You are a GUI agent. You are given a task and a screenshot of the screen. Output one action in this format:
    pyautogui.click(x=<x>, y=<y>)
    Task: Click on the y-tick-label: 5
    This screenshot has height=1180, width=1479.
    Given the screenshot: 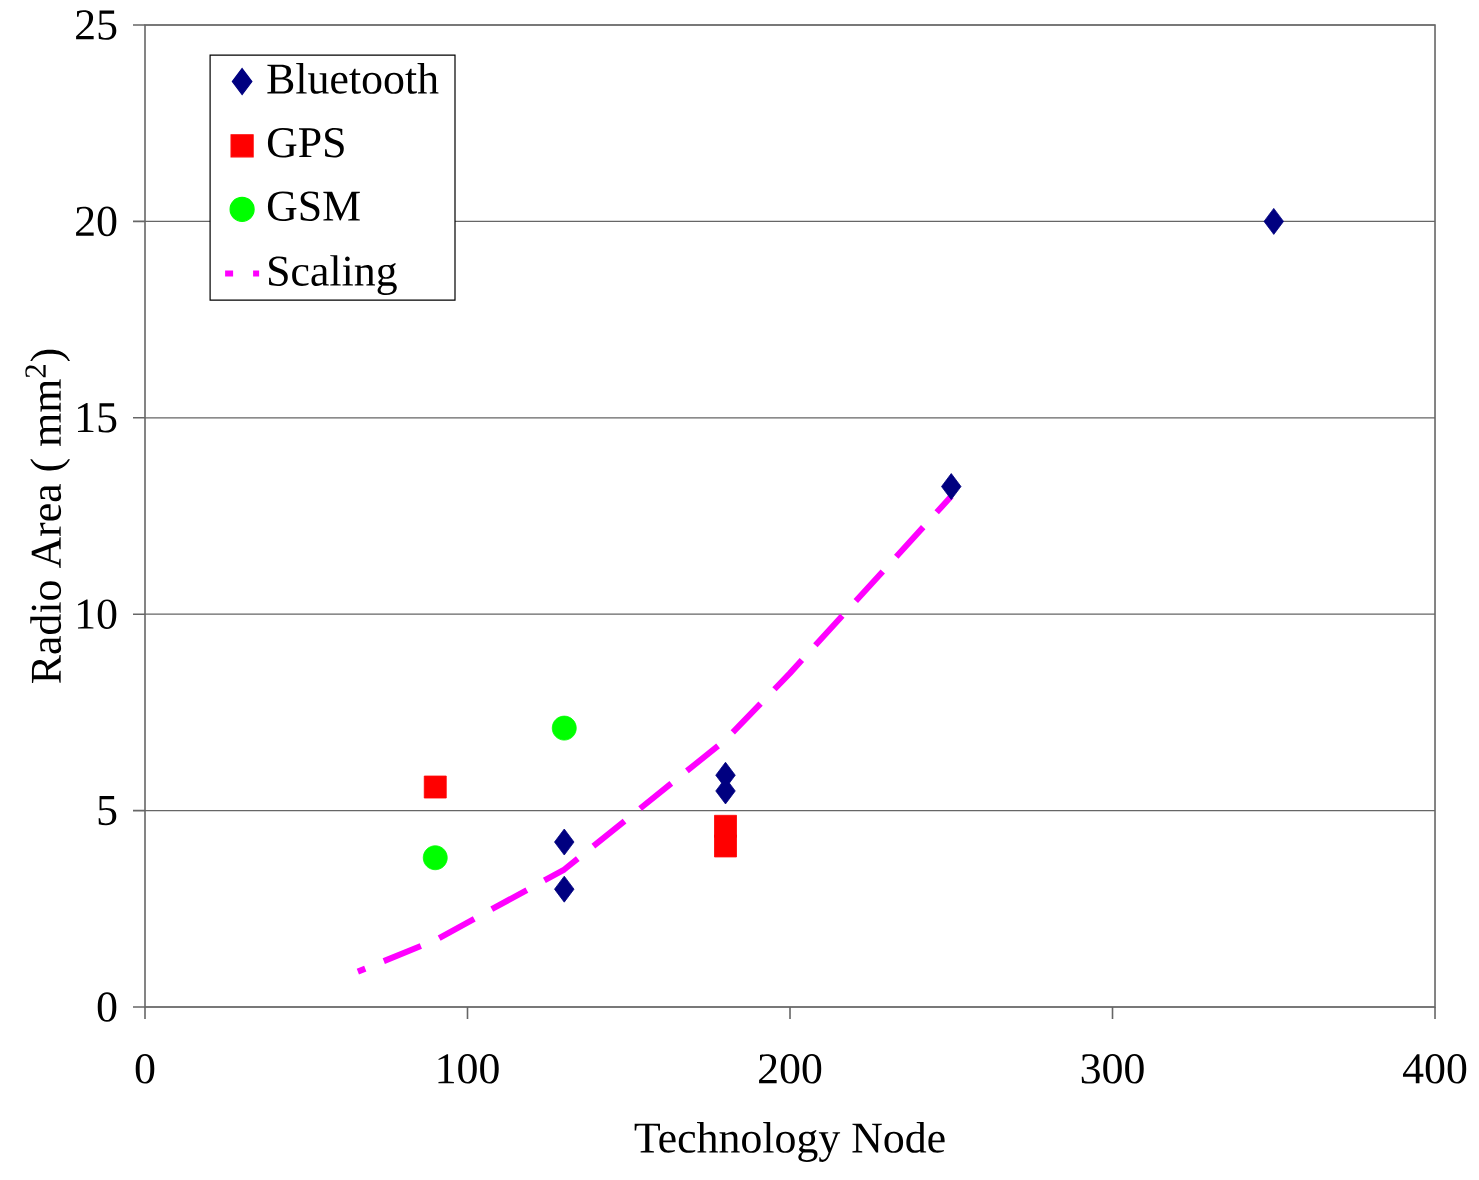 What is the action you would take?
    pyautogui.click(x=107, y=811)
    